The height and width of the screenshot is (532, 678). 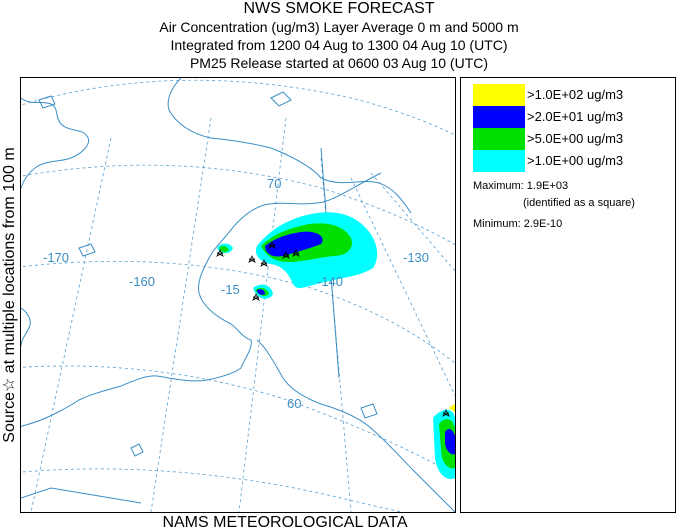 What do you see at coordinates (444, 442) in the screenshot?
I see `panhandle-plume` at bounding box center [444, 442].